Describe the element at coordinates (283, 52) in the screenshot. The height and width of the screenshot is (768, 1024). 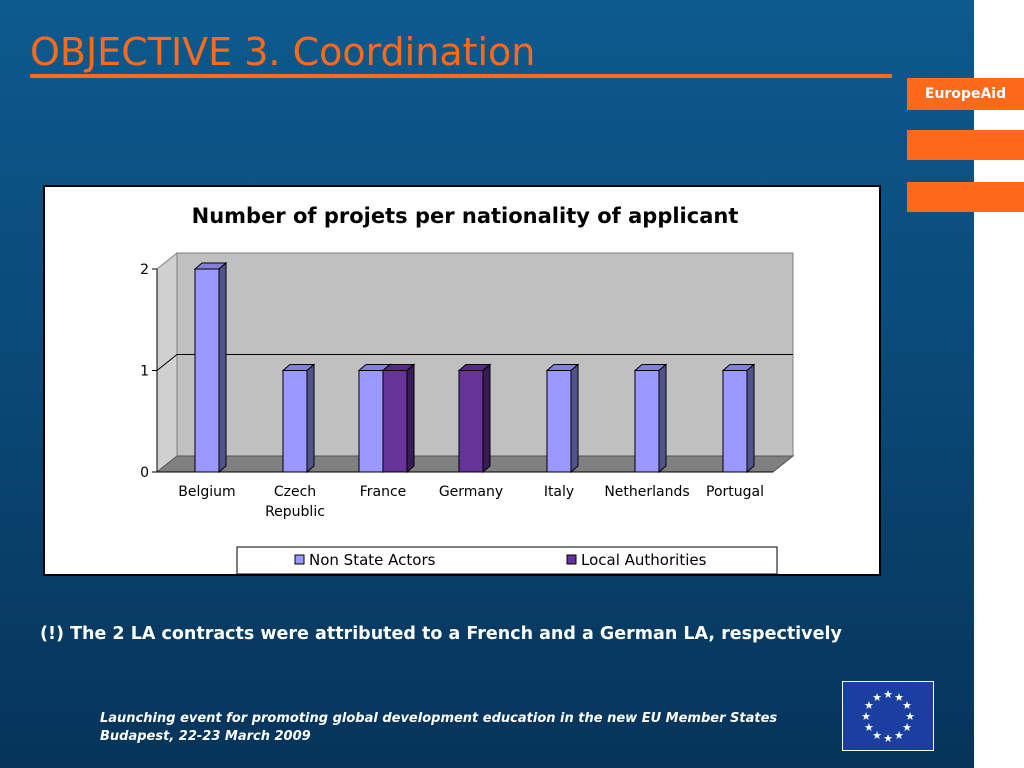
I see `slide-title: OBJECTIVE 3. Coordination` at that location.